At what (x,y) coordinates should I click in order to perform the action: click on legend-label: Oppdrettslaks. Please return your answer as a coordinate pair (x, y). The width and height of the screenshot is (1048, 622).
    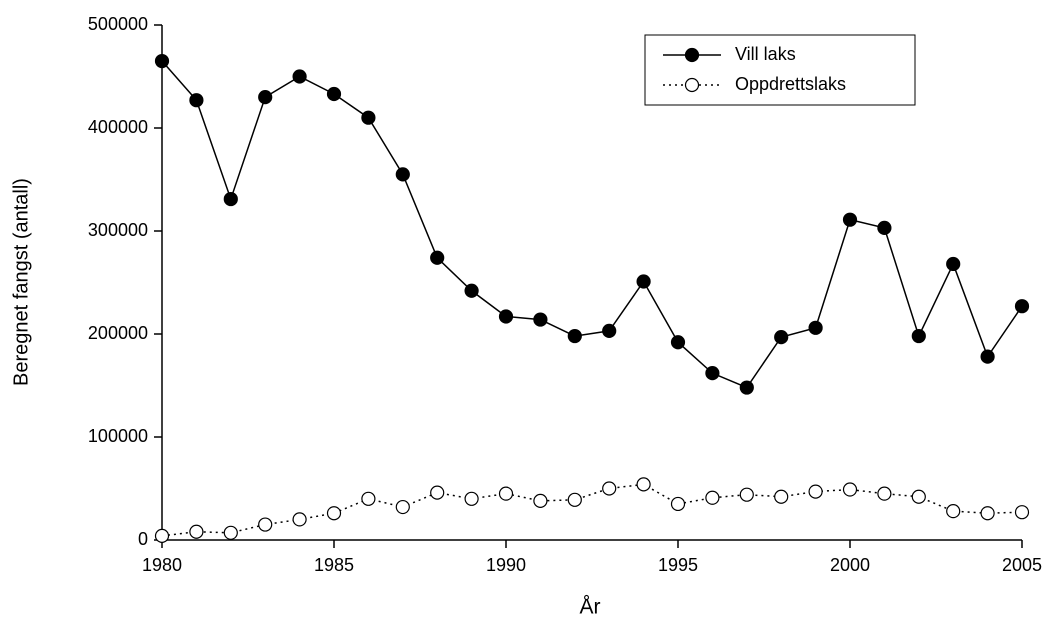
    Looking at the image, I should click on (790, 84).